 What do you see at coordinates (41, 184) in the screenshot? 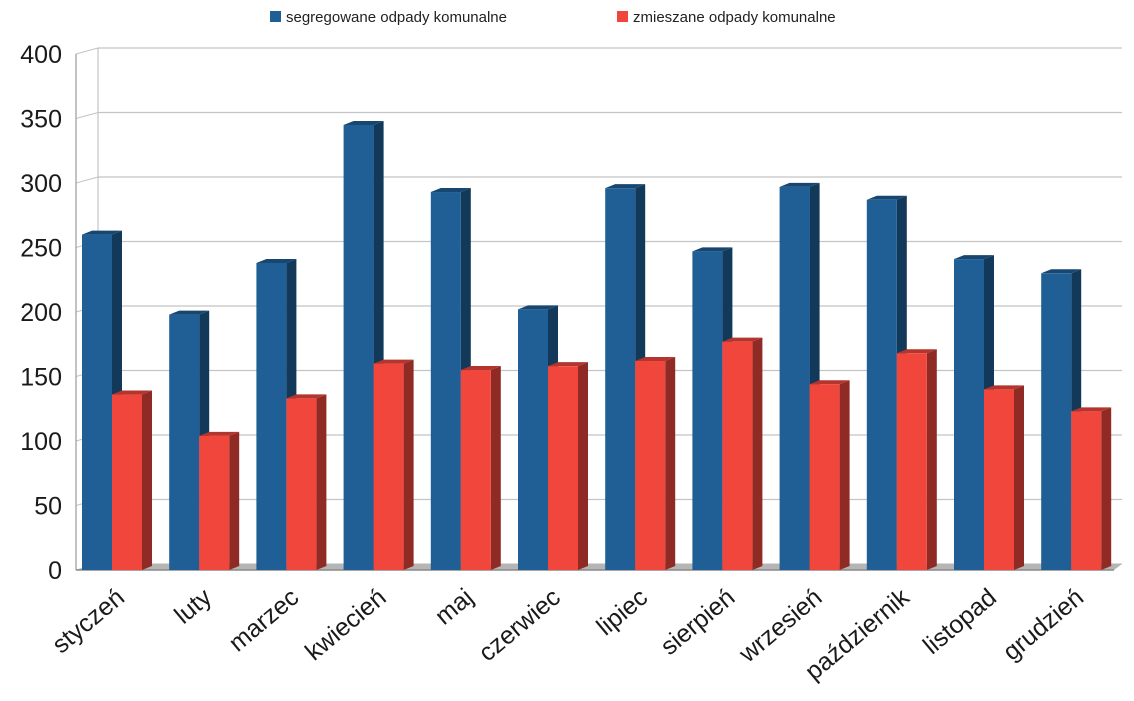
I see `y-tick-label: 300` at bounding box center [41, 184].